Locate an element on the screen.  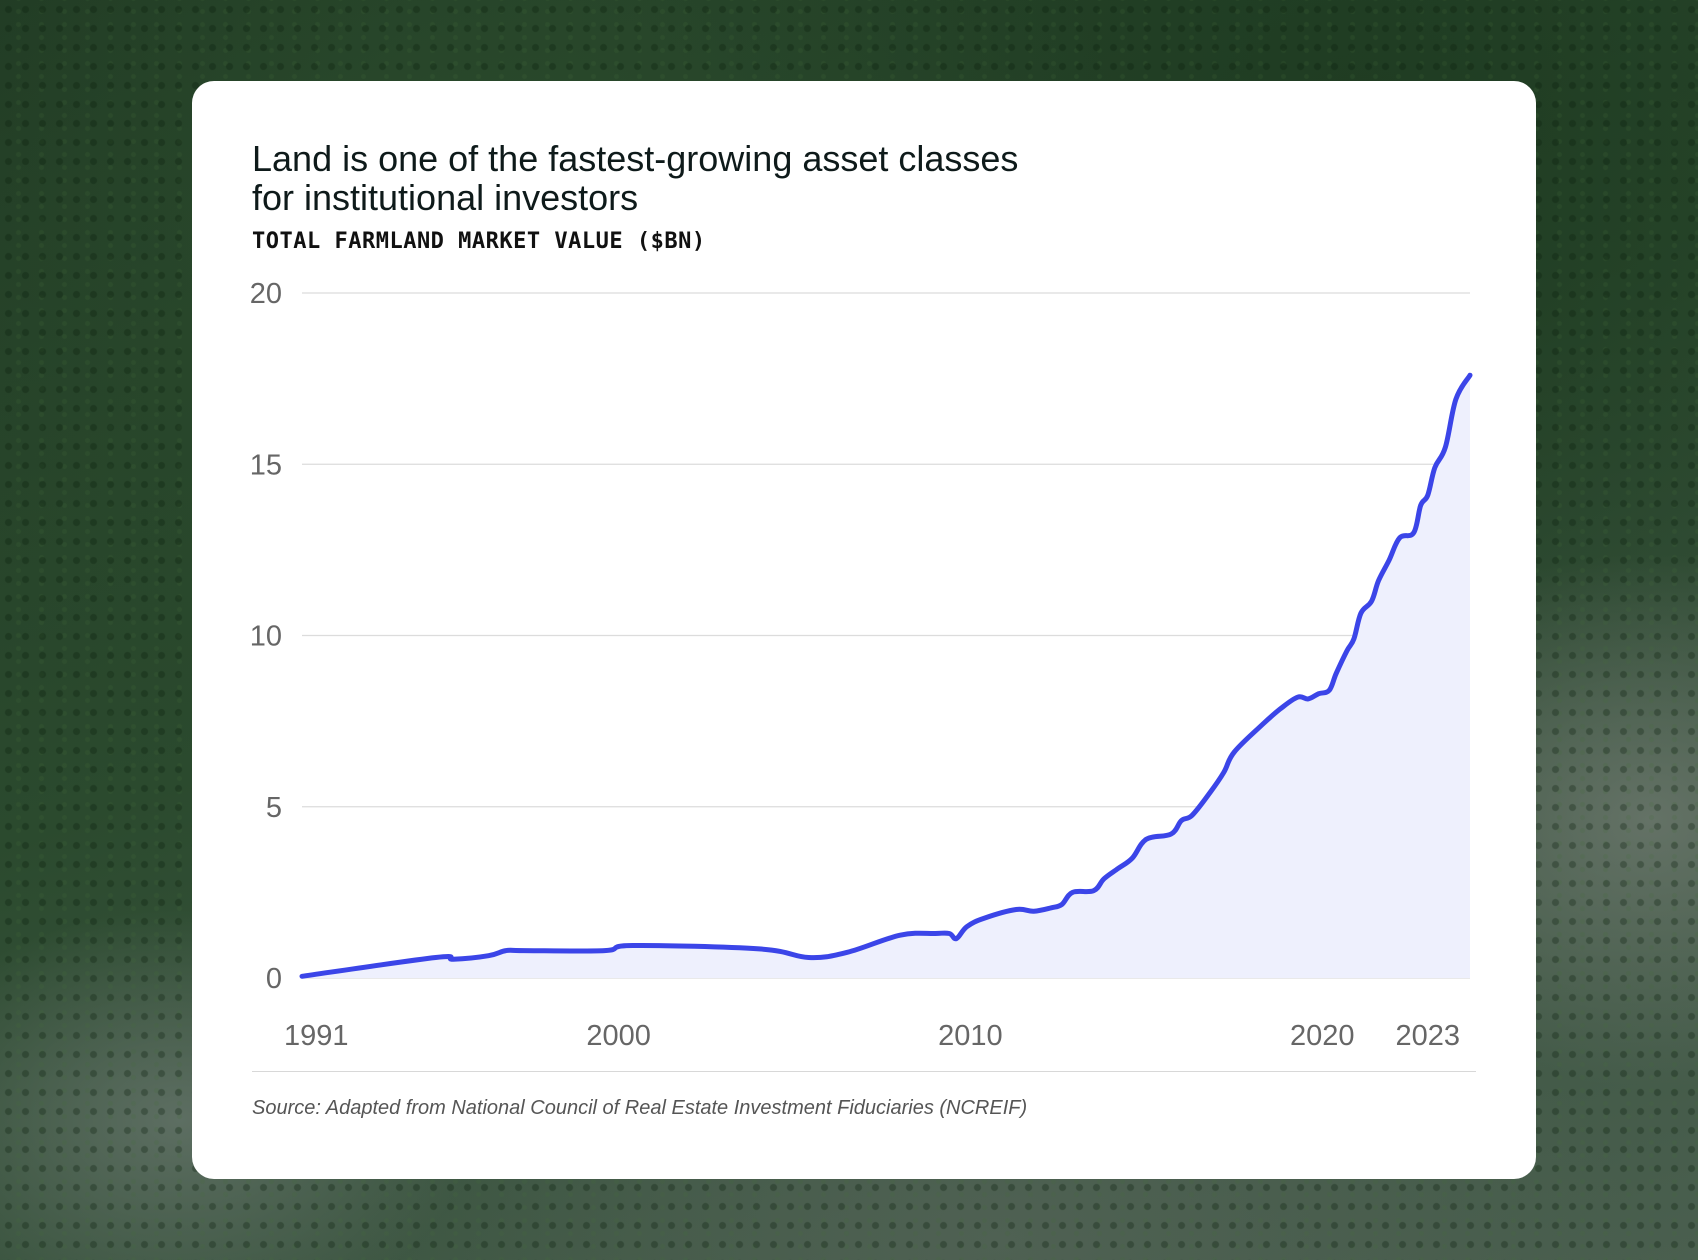
x-tick-label: 2020 is located at coordinates (1322, 1036).